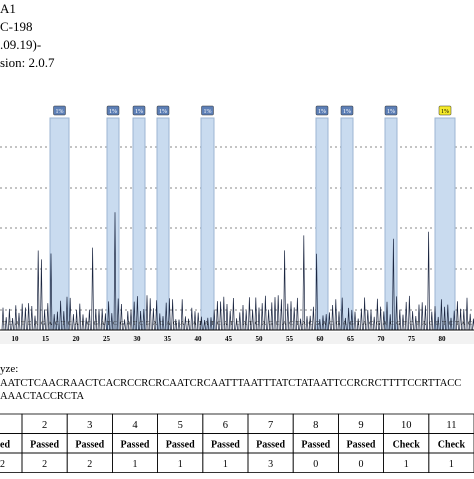  What do you see at coordinates (107, 339) in the screenshot?
I see `position-label: 25` at bounding box center [107, 339].